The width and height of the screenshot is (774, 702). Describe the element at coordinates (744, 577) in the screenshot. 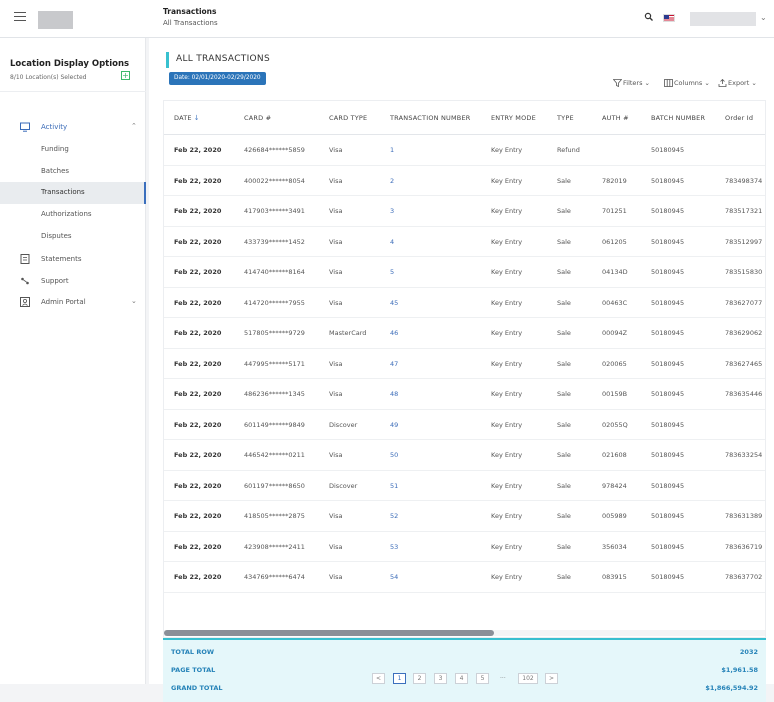

I see `cell-order-id: 783637702` at that location.